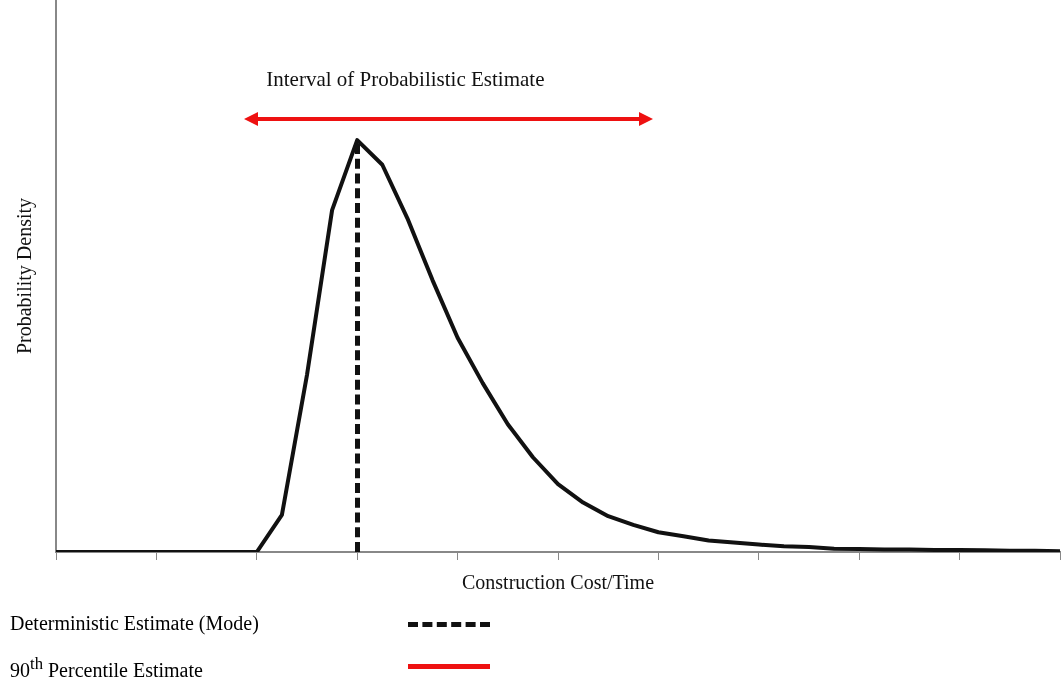 Image resolution: width=1062 pixels, height=698 pixels. I want to click on x-axis-title: Construction Cost/Time, so click(558, 582).